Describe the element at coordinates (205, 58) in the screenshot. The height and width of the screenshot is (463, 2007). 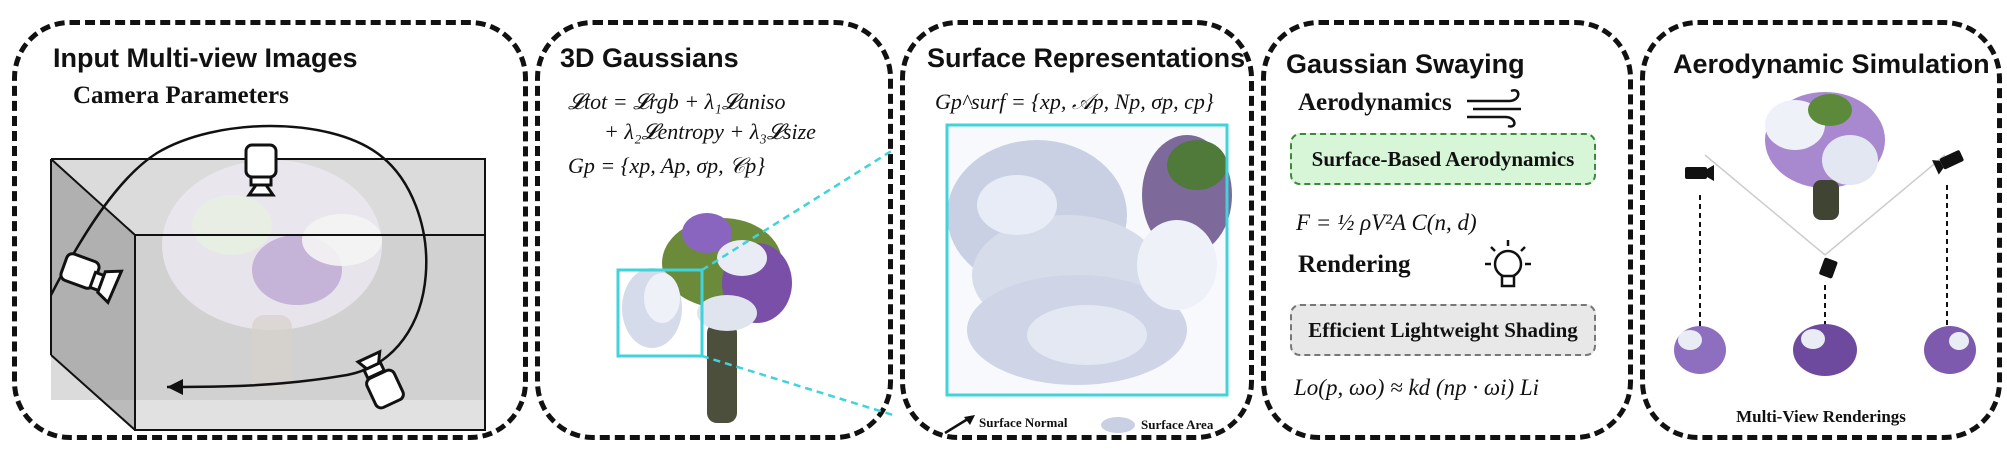
I see `panel-title: Input Multi-view Images` at that location.